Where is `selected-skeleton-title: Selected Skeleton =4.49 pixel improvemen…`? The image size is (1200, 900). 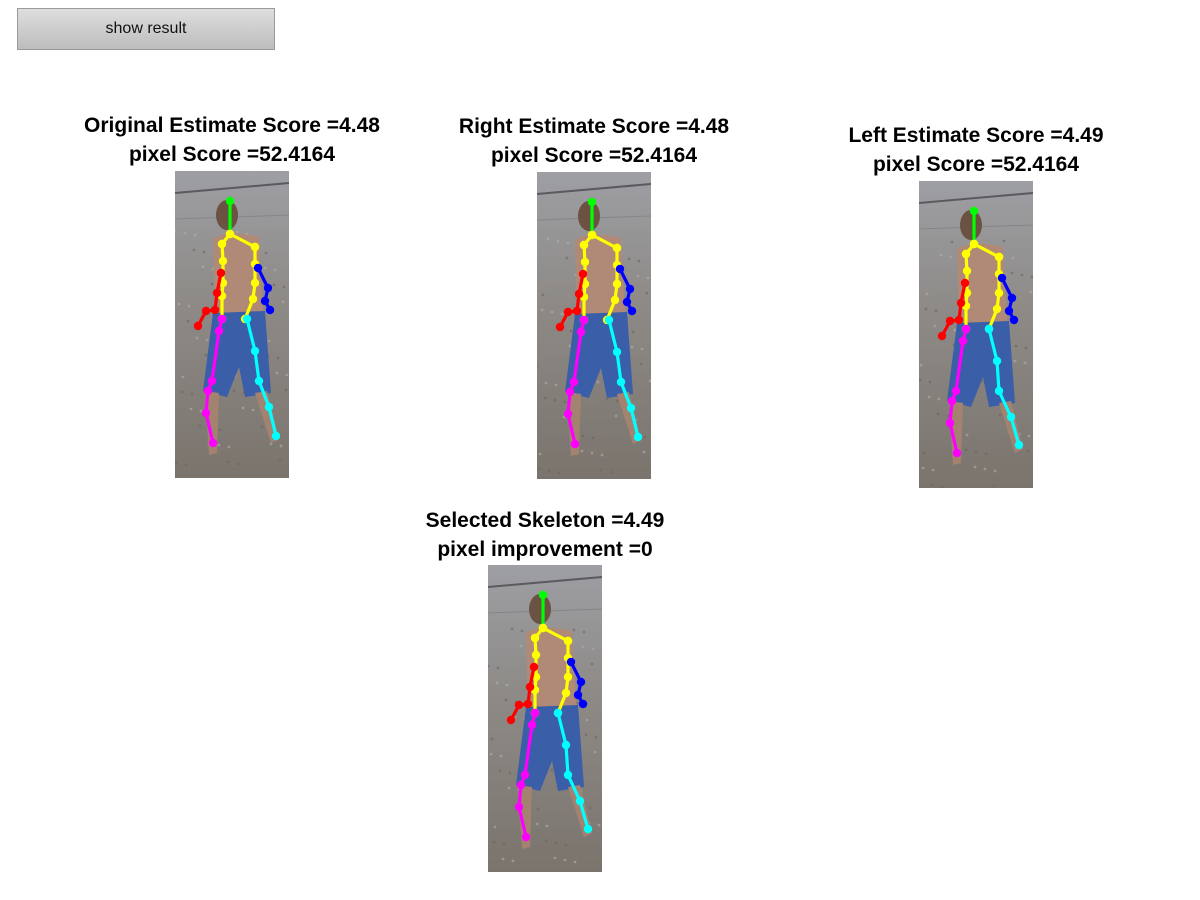
selected-skeleton-title: Selected Skeleton =4.49 pixel improvemen… is located at coordinates (545, 535).